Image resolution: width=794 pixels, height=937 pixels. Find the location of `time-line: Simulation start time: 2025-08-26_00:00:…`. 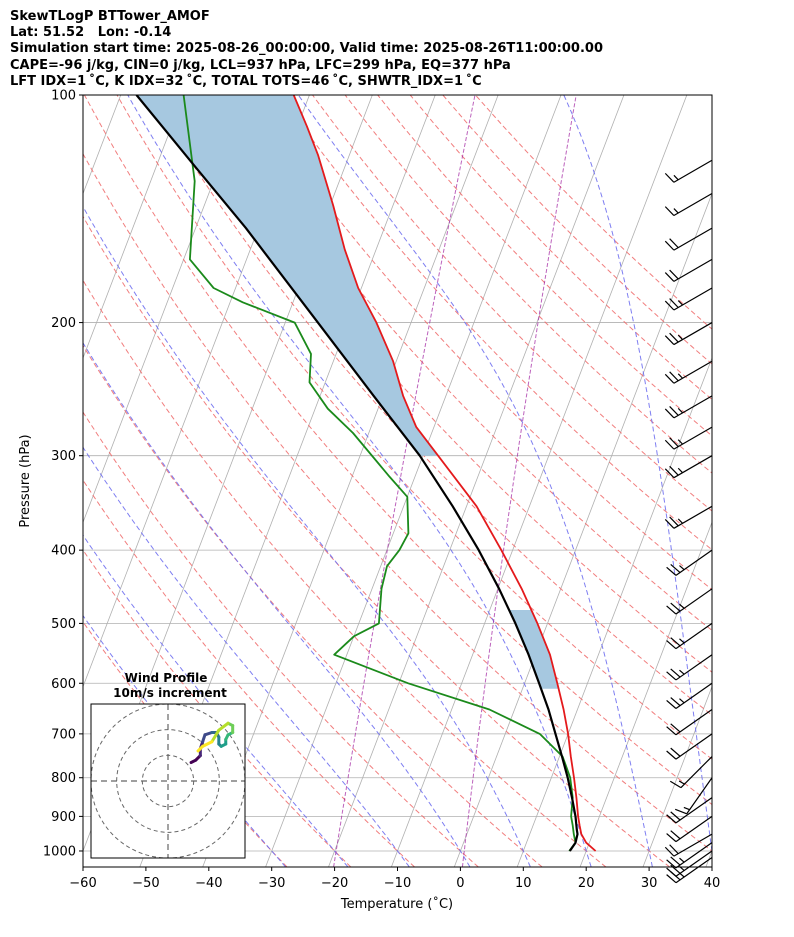

time-line: Simulation start time: 2025-08-26_00:00:… is located at coordinates (306, 48).